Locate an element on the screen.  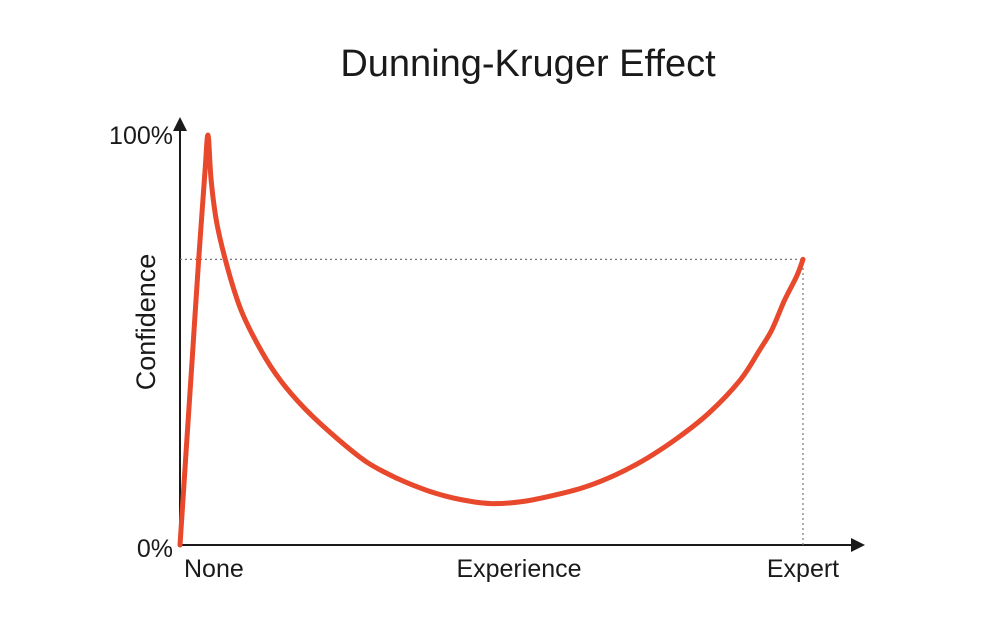
x-tick-label-end: Expert is located at coordinates (803, 569).